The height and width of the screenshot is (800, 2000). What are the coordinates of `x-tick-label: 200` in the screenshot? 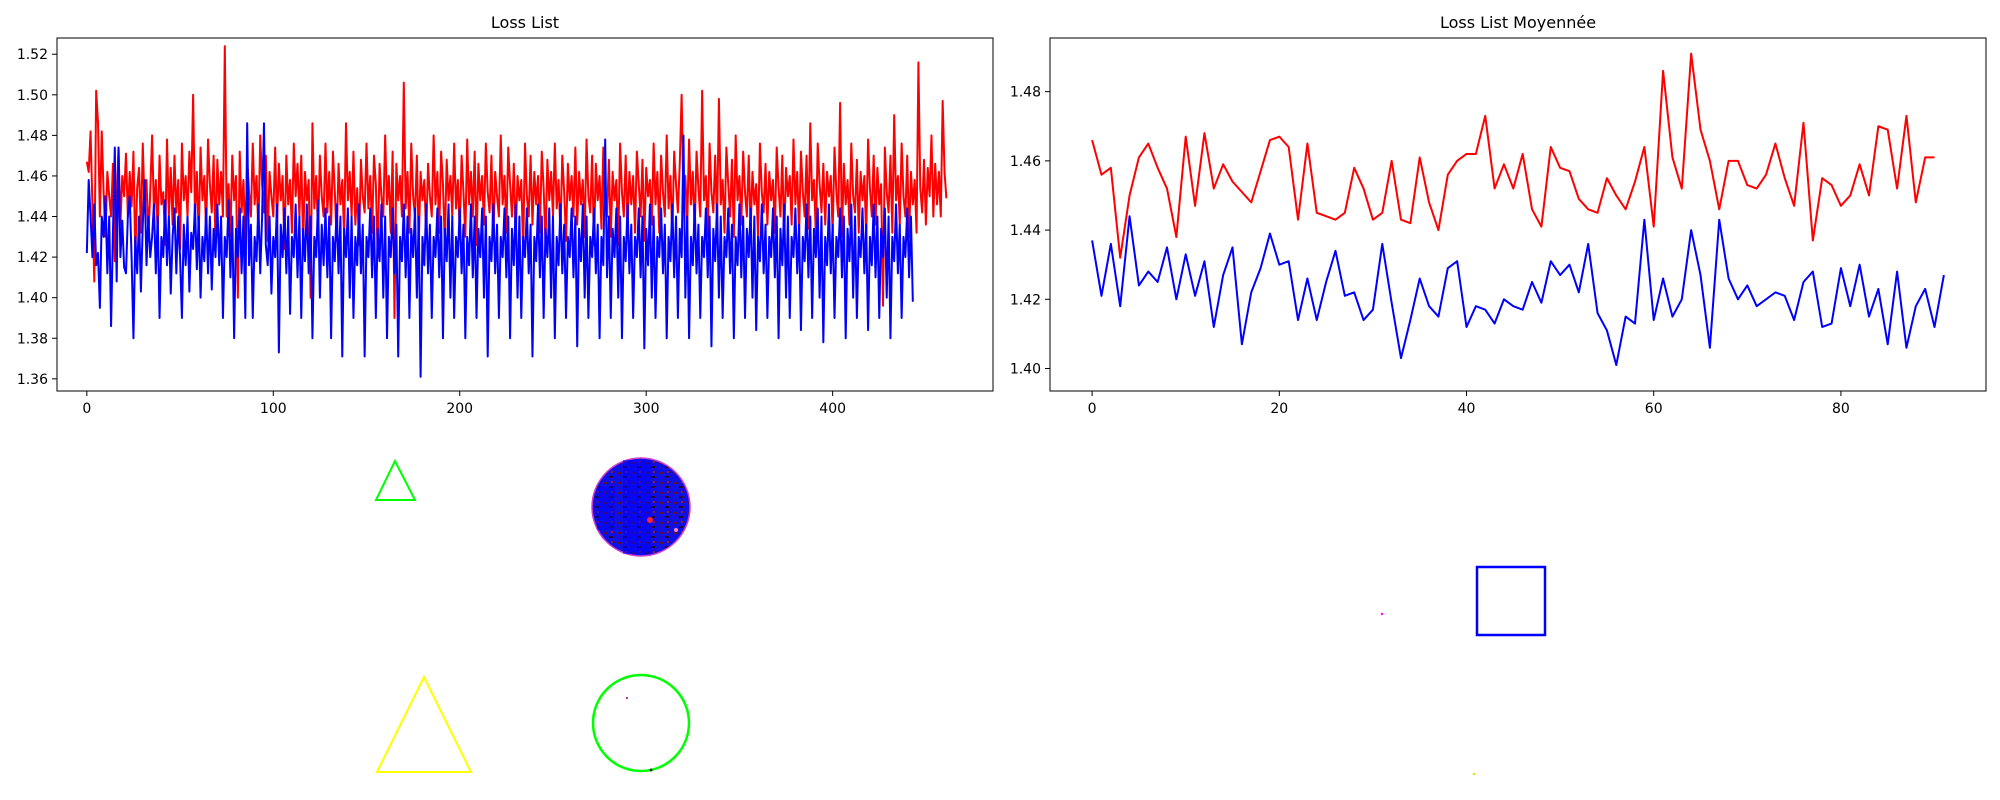 It's located at (459, 409).